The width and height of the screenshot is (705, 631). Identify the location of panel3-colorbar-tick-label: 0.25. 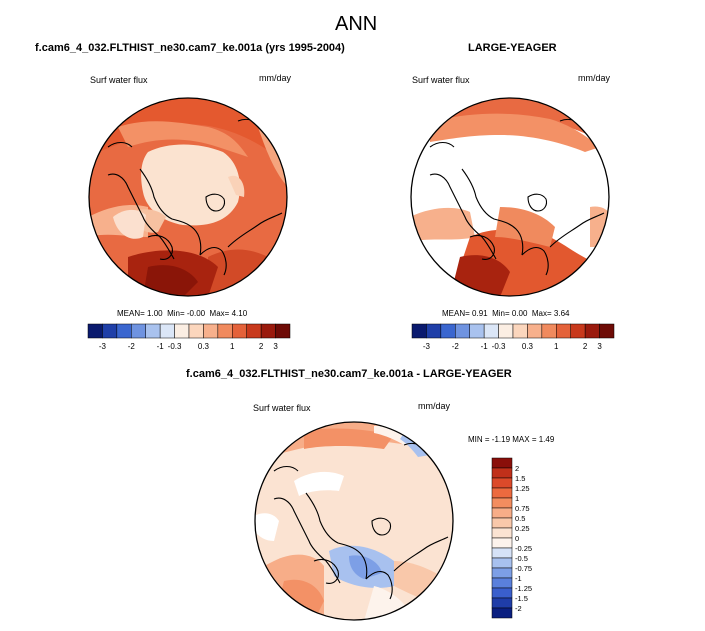
(522, 528).